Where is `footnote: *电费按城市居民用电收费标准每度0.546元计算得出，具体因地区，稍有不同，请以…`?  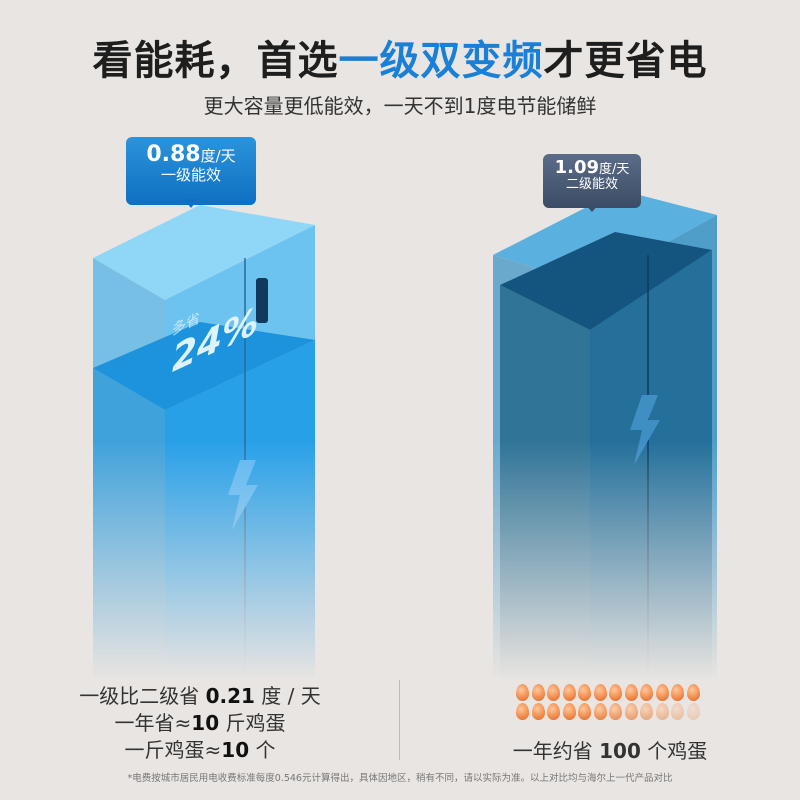
footnote: *电费按城市居民用电收费标准每度0.546元计算得出，具体因地区，稍有不同，请以… is located at coordinates (400, 778).